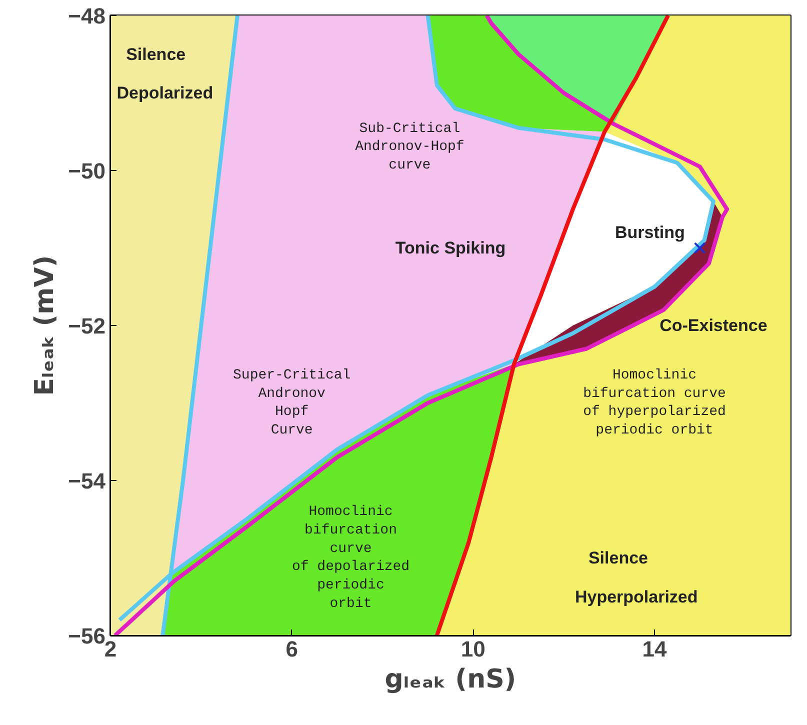 The width and height of the screenshot is (807, 725). Describe the element at coordinates (87, 326) in the screenshot. I see `y-tick-label: −52` at that location.